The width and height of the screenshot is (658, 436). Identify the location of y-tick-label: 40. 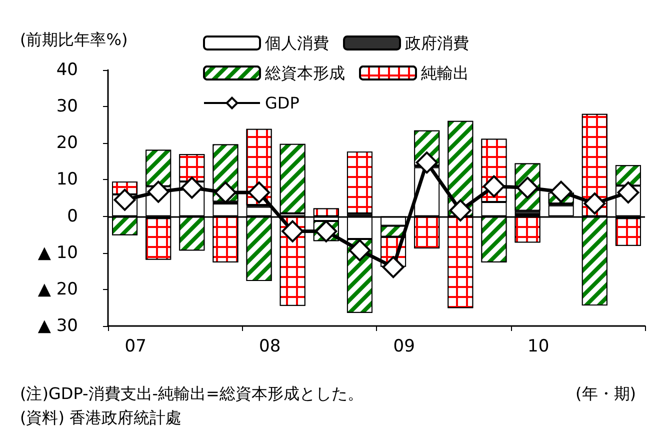
(67, 70).